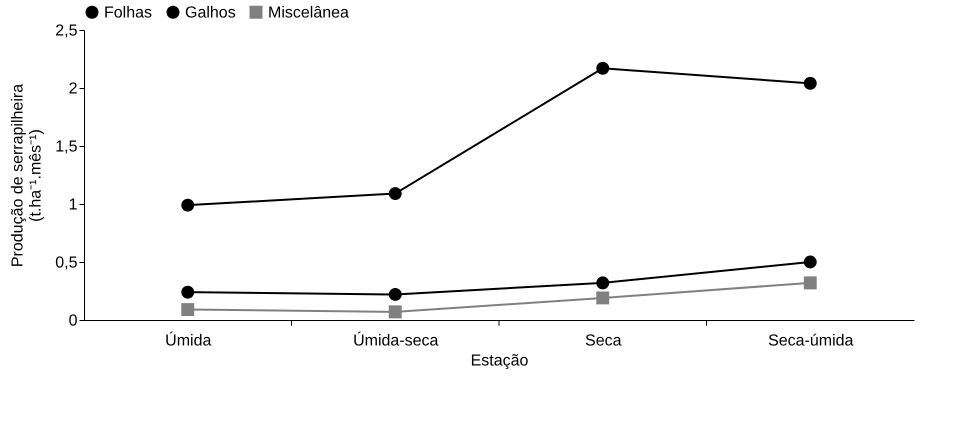  I want to click on y-axis-title: Produção de serrapilheira (t.ha⁻¹.mês⁻¹), so click(26, 176).